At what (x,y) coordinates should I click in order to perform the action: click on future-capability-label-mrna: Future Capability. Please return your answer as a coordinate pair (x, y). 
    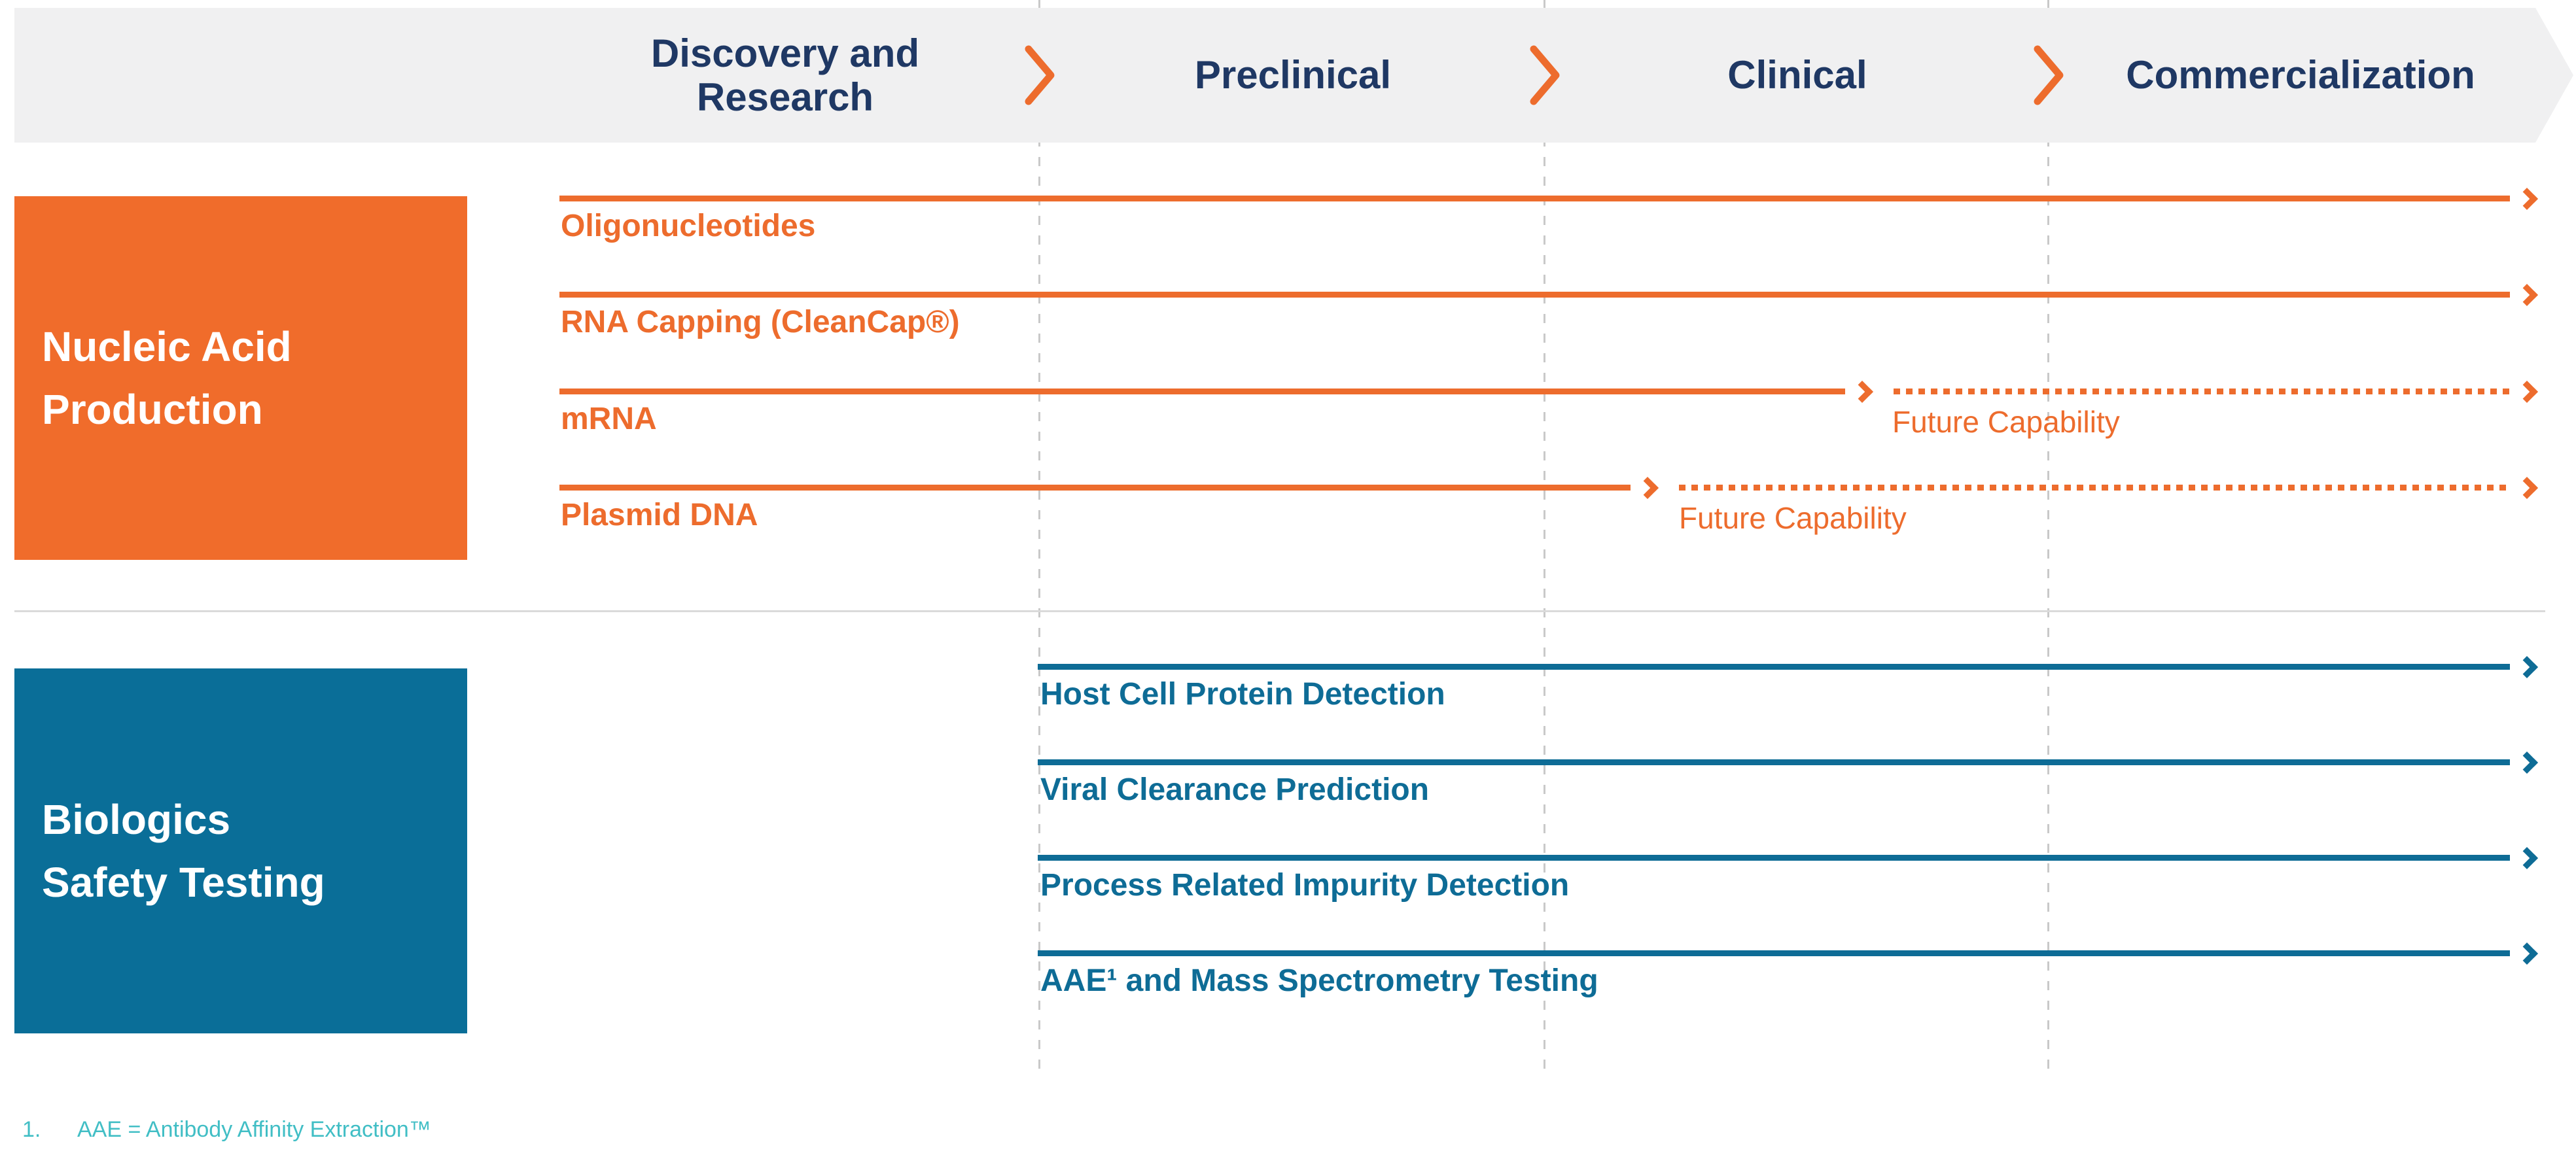
    Looking at the image, I should click on (2006, 422).